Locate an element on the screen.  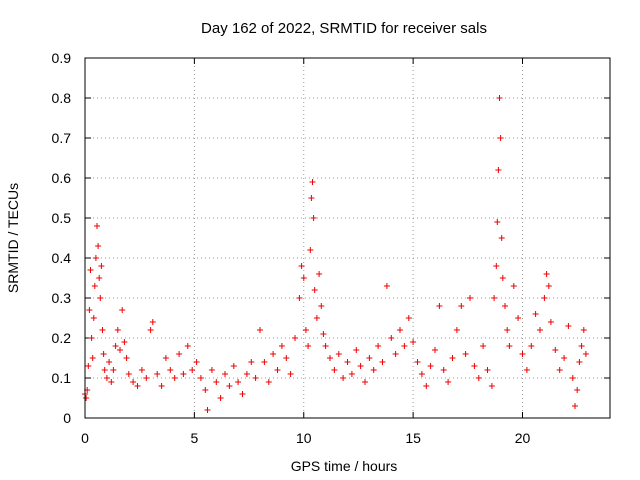
x-tick-label: 10 is located at coordinates (304, 438).